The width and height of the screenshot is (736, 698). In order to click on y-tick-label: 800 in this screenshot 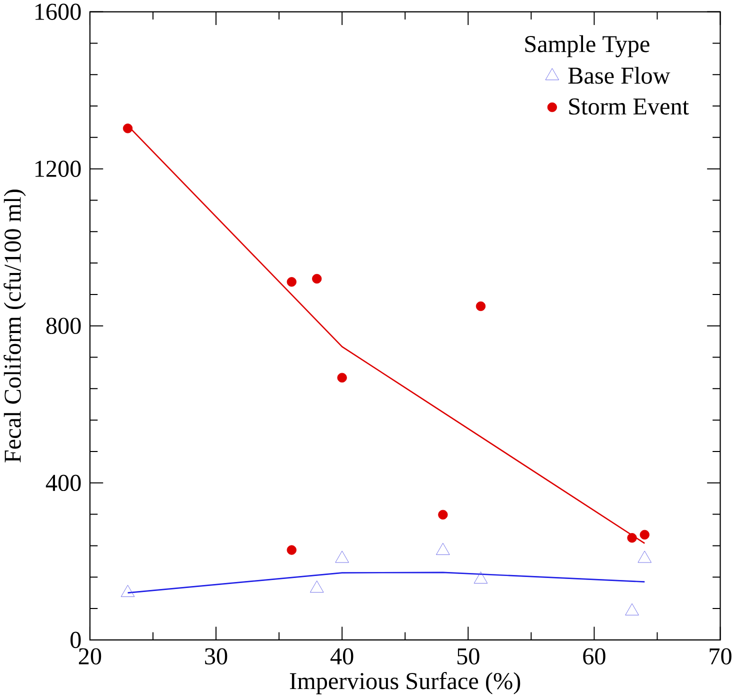, I will do `click(63, 326)`.